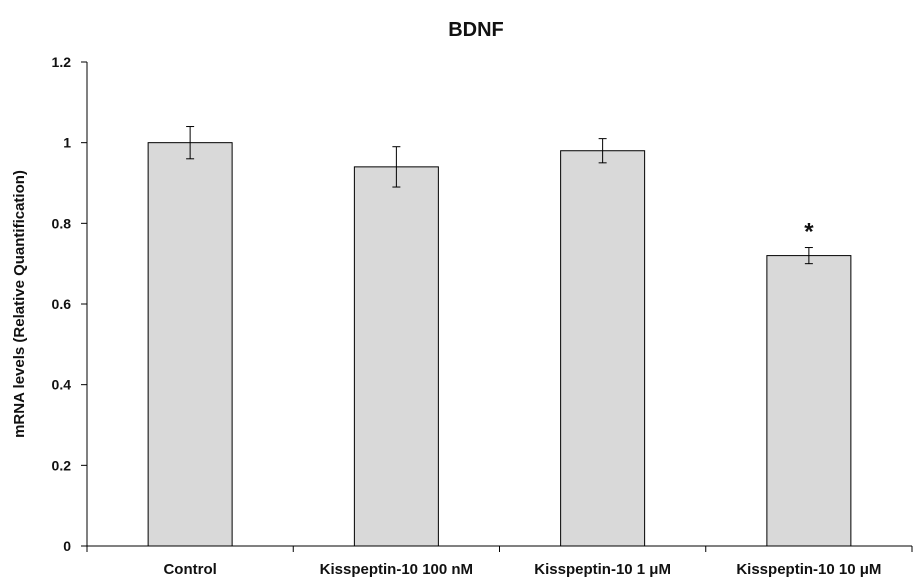 The width and height of the screenshot is (916, 581). I want to click on chart-title: BDNF, so click(476, 30).